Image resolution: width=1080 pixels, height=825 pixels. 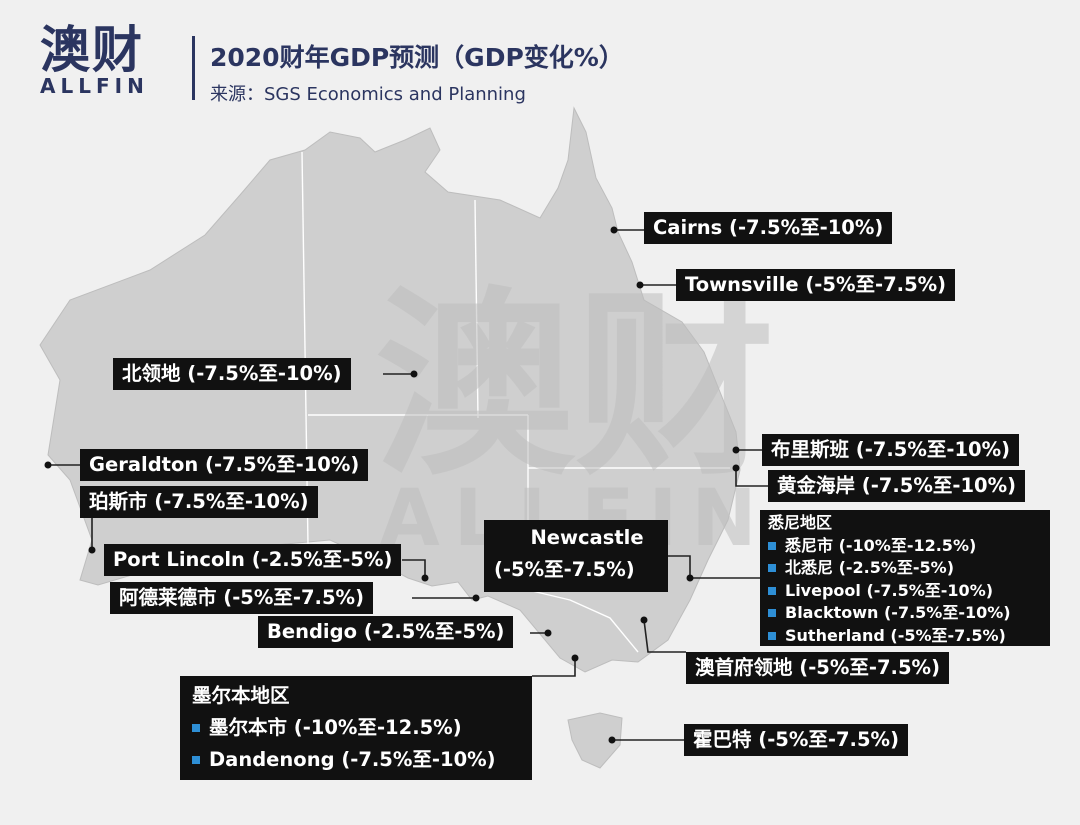 I want to click on label-cairns: Cairns (-7.5%至-10%), so click(x=768, y=228).